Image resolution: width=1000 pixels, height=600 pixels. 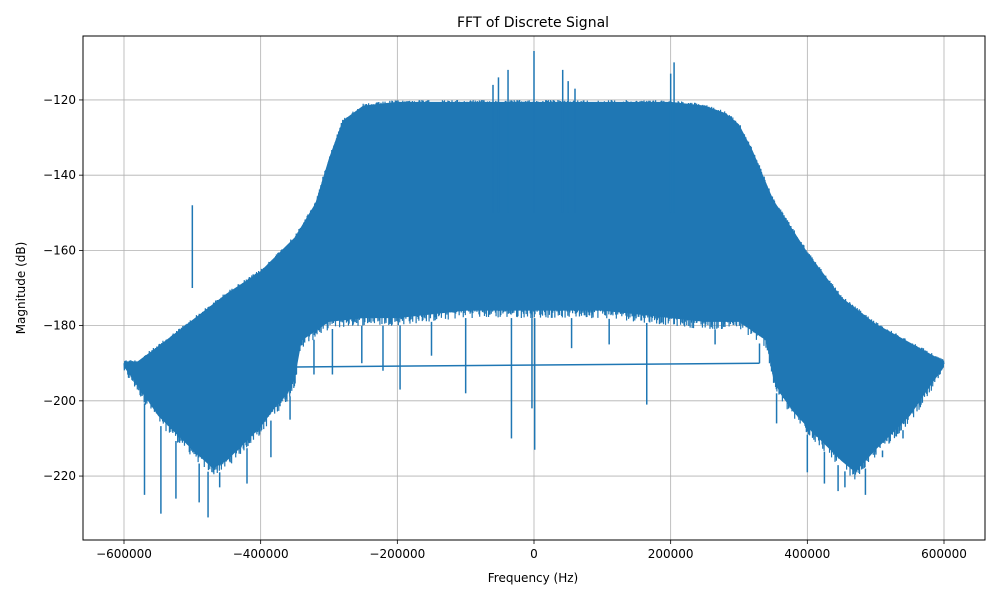 What do you see at coordinates (533, 23) in the screenshot?
I see `chart-title: FFT of Discrete Signal` at bounding box center [533, 23].